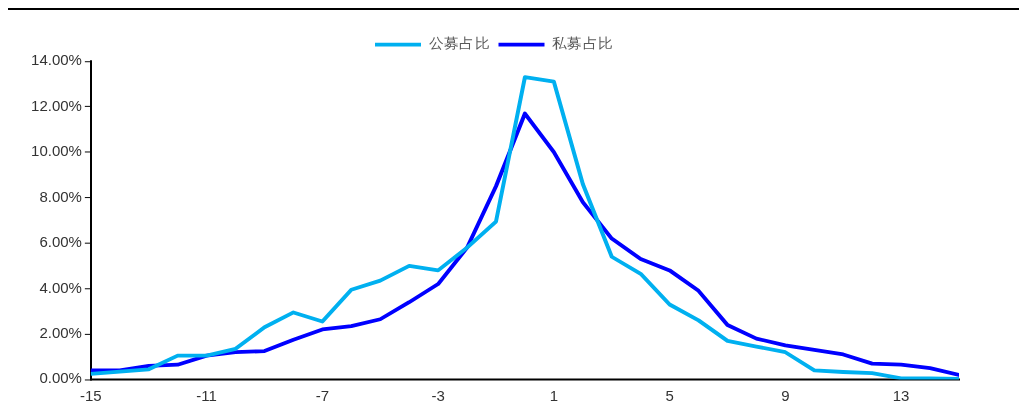 The width and height of the screenshot is (1027, 416). What do you see at coordinates (438, 395) in the screenshot?
I see `x-tick-label: -3` at bounding box center [438, 395].